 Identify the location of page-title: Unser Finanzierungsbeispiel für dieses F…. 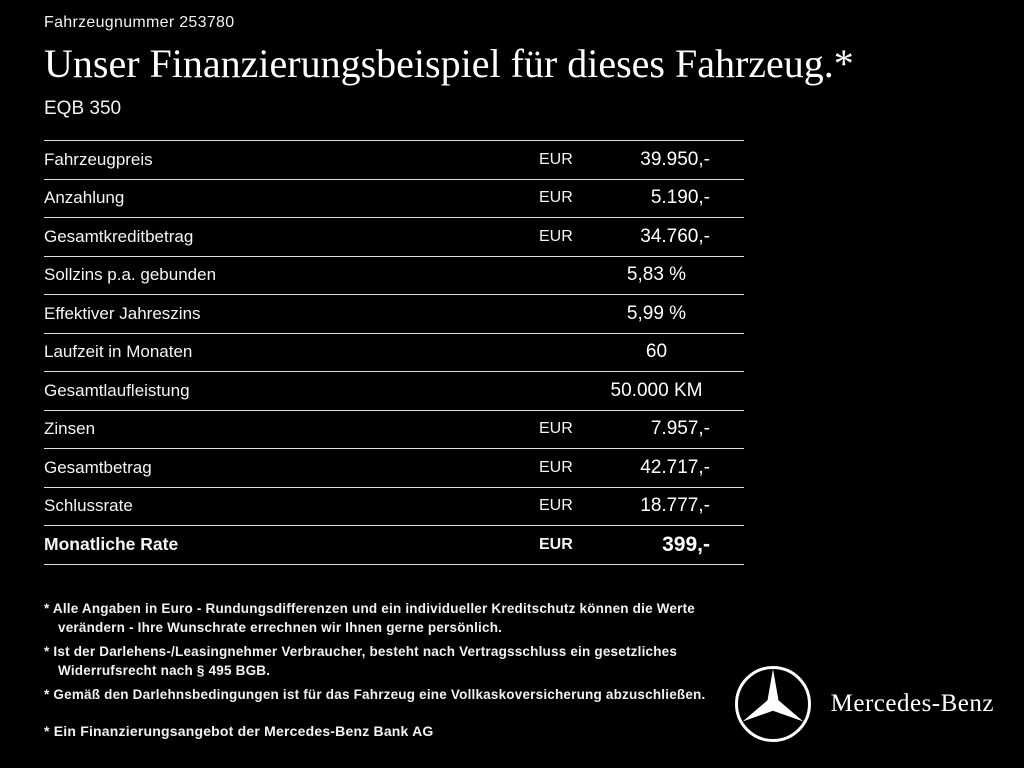
(449, 63).